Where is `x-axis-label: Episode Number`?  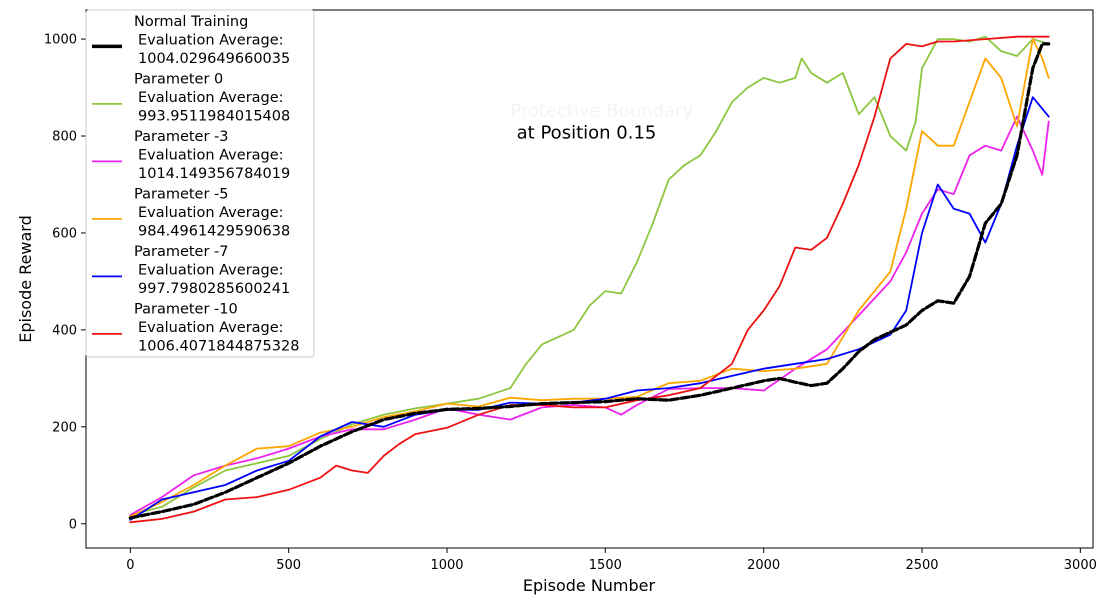 x-axis-label: Episode Number is located at coordinates (589, 585).